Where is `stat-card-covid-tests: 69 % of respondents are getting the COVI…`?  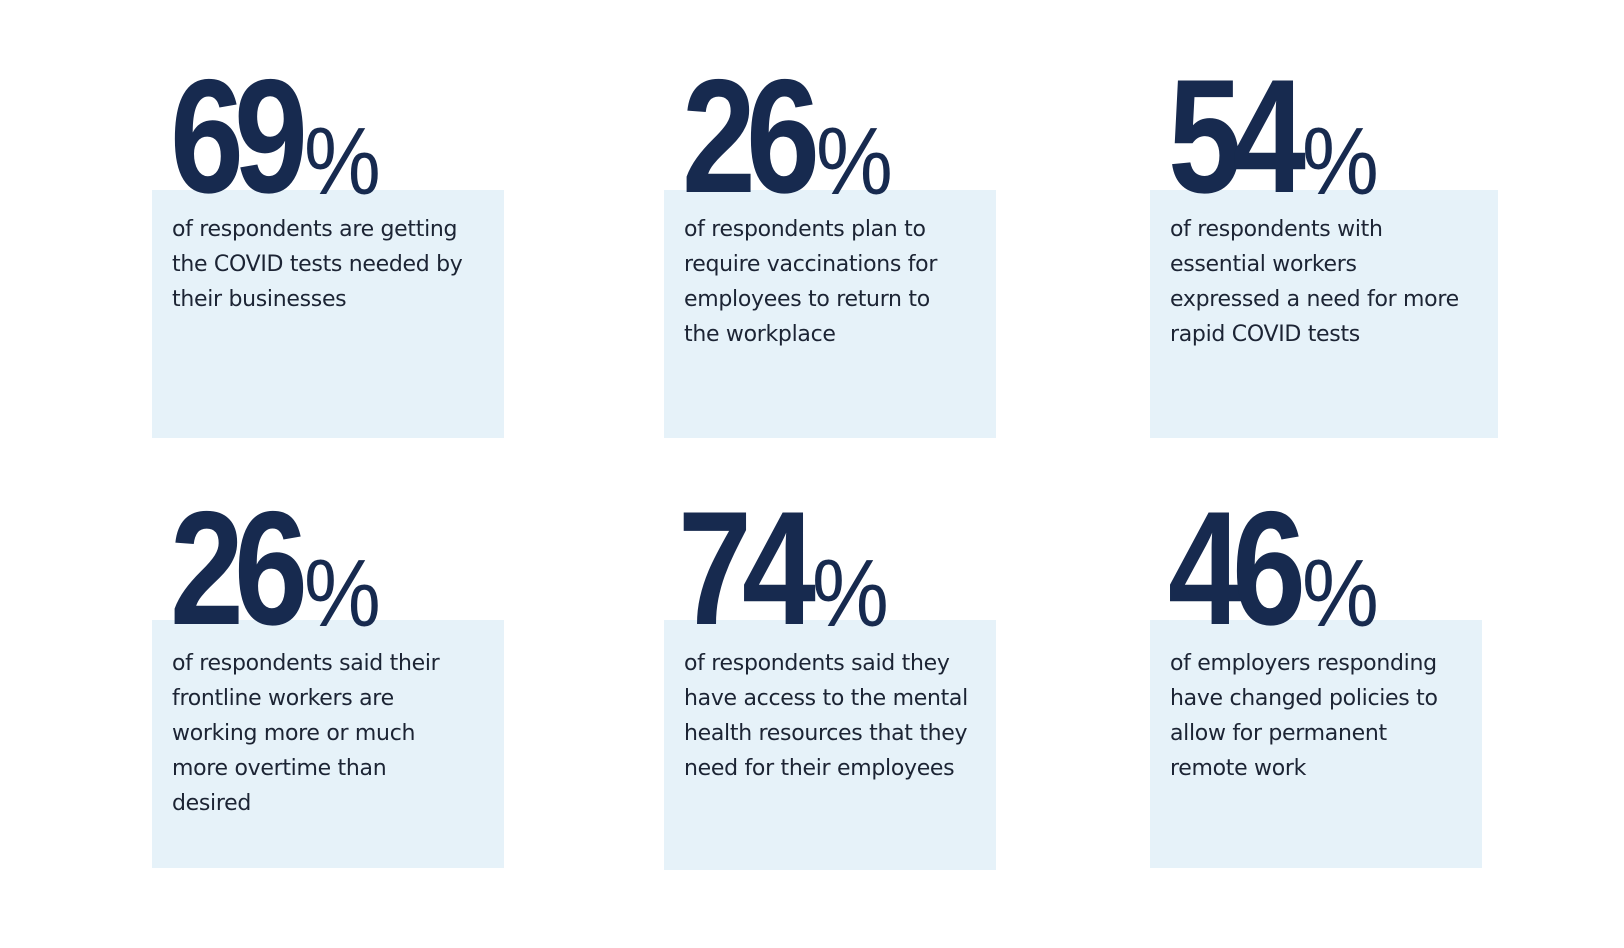 stat-card-covid-tests: 69 % of respondents are getting the COVI… is located at coordinates (332, 247).